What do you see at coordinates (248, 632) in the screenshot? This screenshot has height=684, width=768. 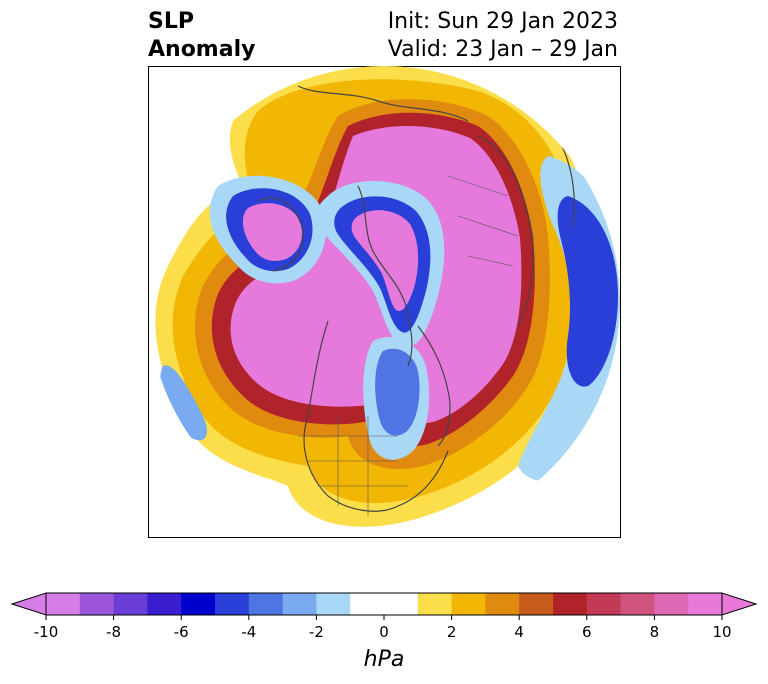 I see `colorbar-tick-label: -4` at bounding box center [248, 632].